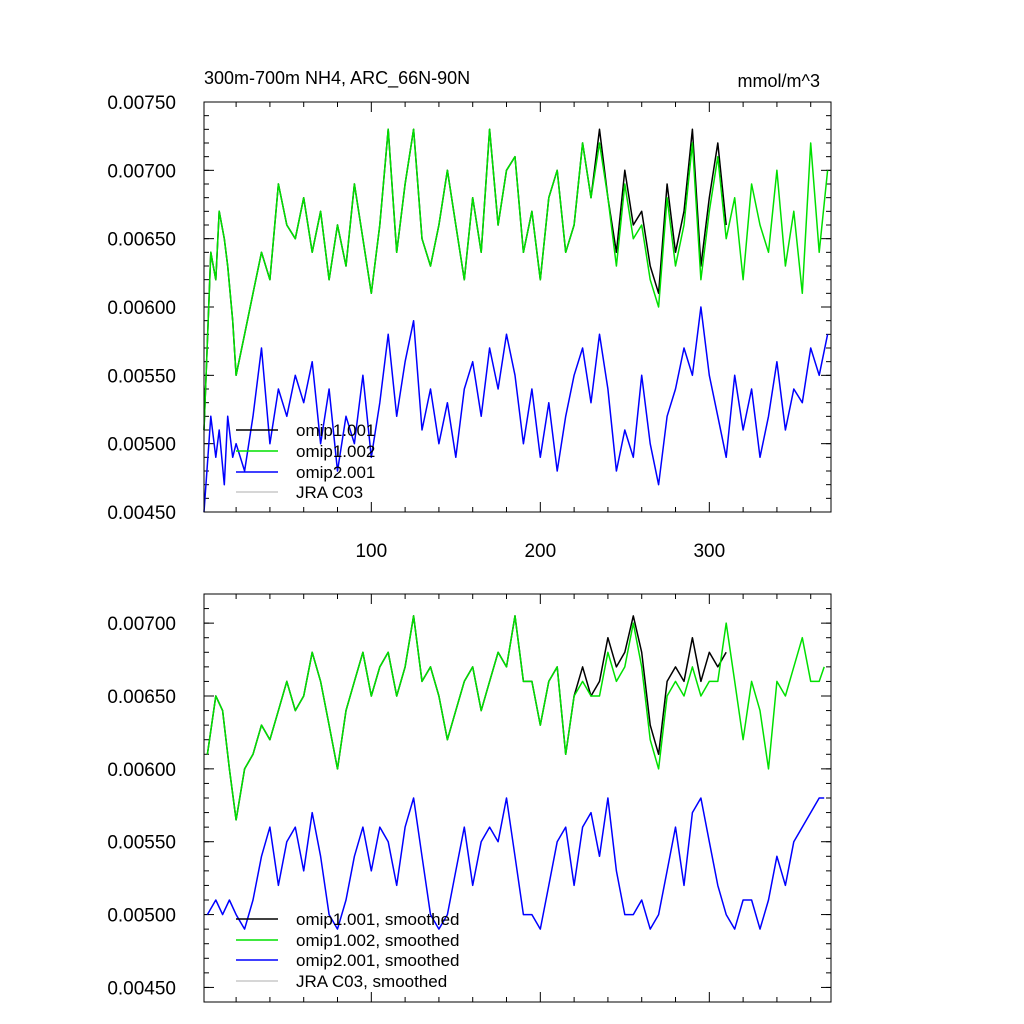 The height and width of the screenshot is (1024, 1024). What do you see at coordinates (515, 718) in the screenshot?
I see `bottom-series-omip1-002-smoothed` at bounding box center [515, 718].